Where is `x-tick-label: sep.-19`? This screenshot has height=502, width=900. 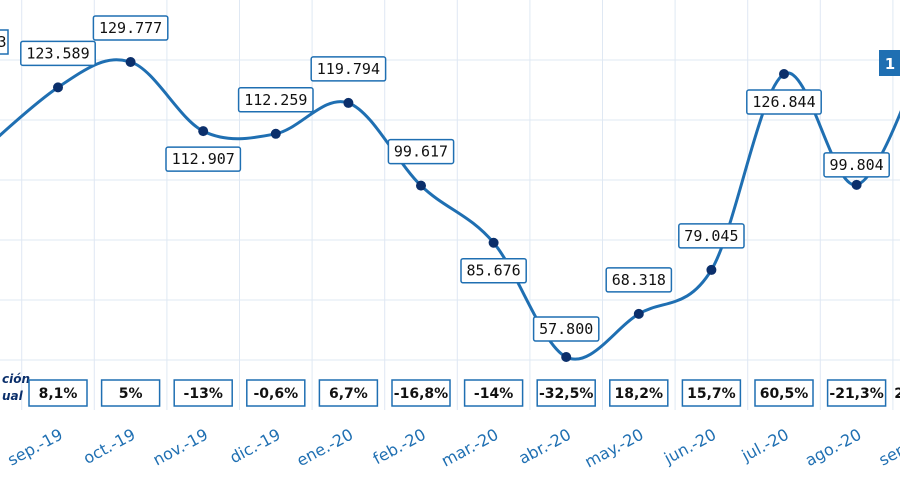 x-tick-label: sep.-19 is located at coordinates (35, 447).